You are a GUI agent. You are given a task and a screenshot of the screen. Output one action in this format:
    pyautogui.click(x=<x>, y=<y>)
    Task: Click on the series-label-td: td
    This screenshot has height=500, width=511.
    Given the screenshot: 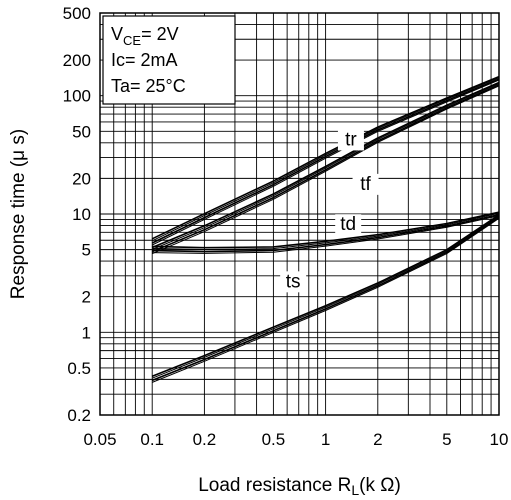 What is the action you would take?
    pyautogui.click(x=348, y=224)
    